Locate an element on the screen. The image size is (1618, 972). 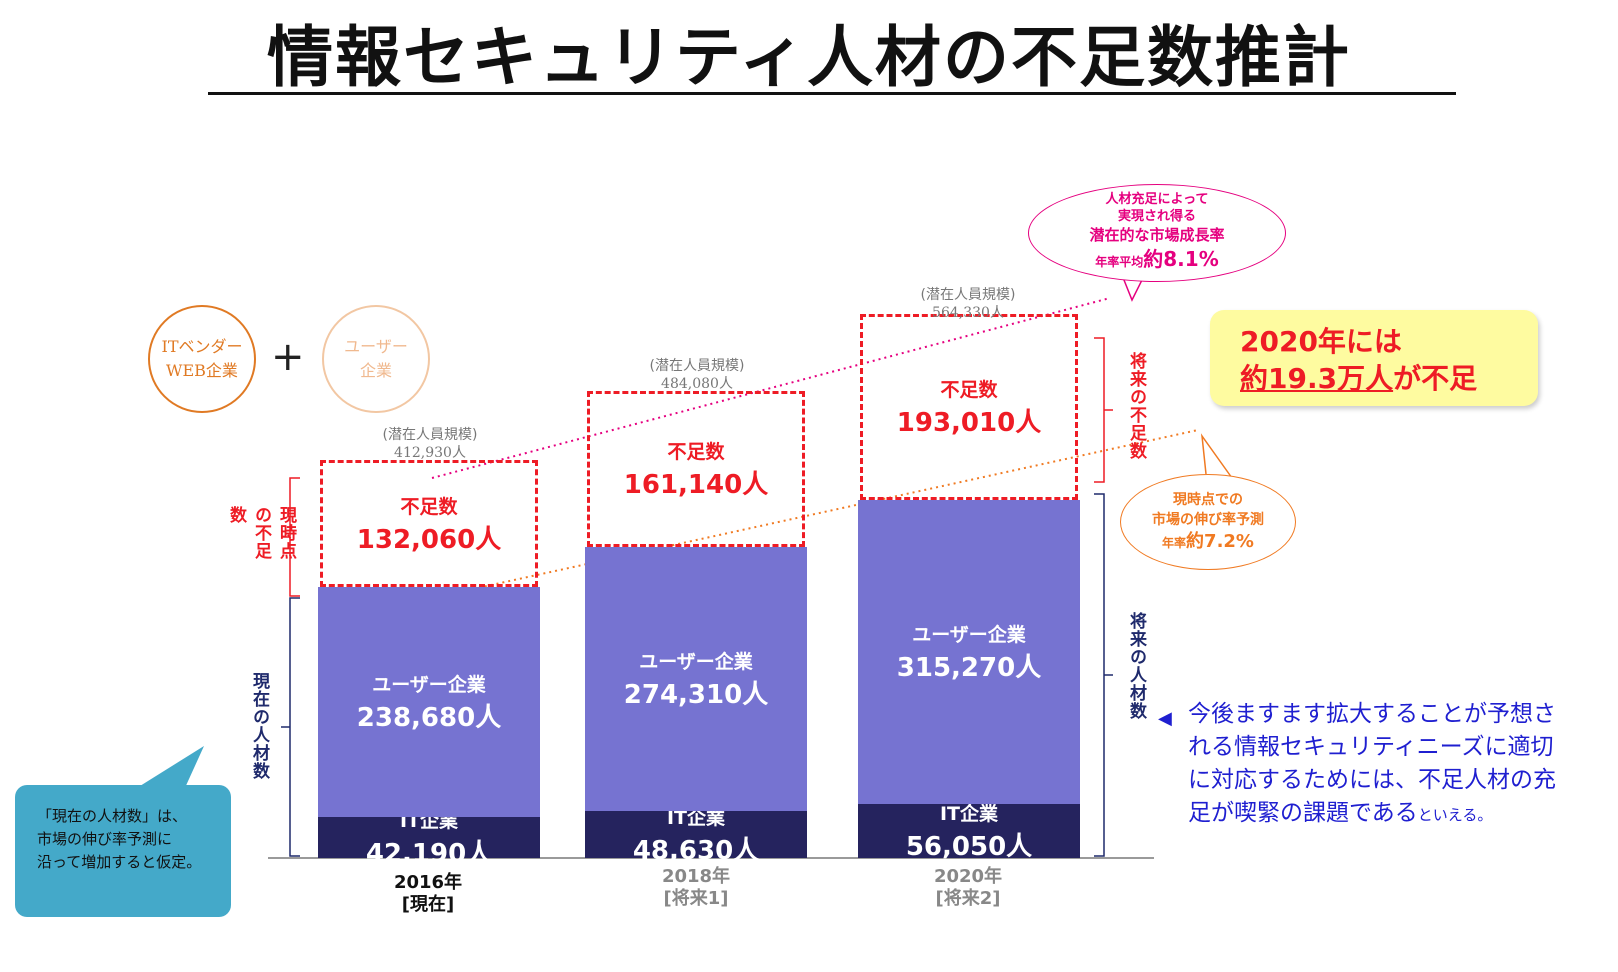
bar-value-label: 132,060人 is located at coordinates (429, 539).